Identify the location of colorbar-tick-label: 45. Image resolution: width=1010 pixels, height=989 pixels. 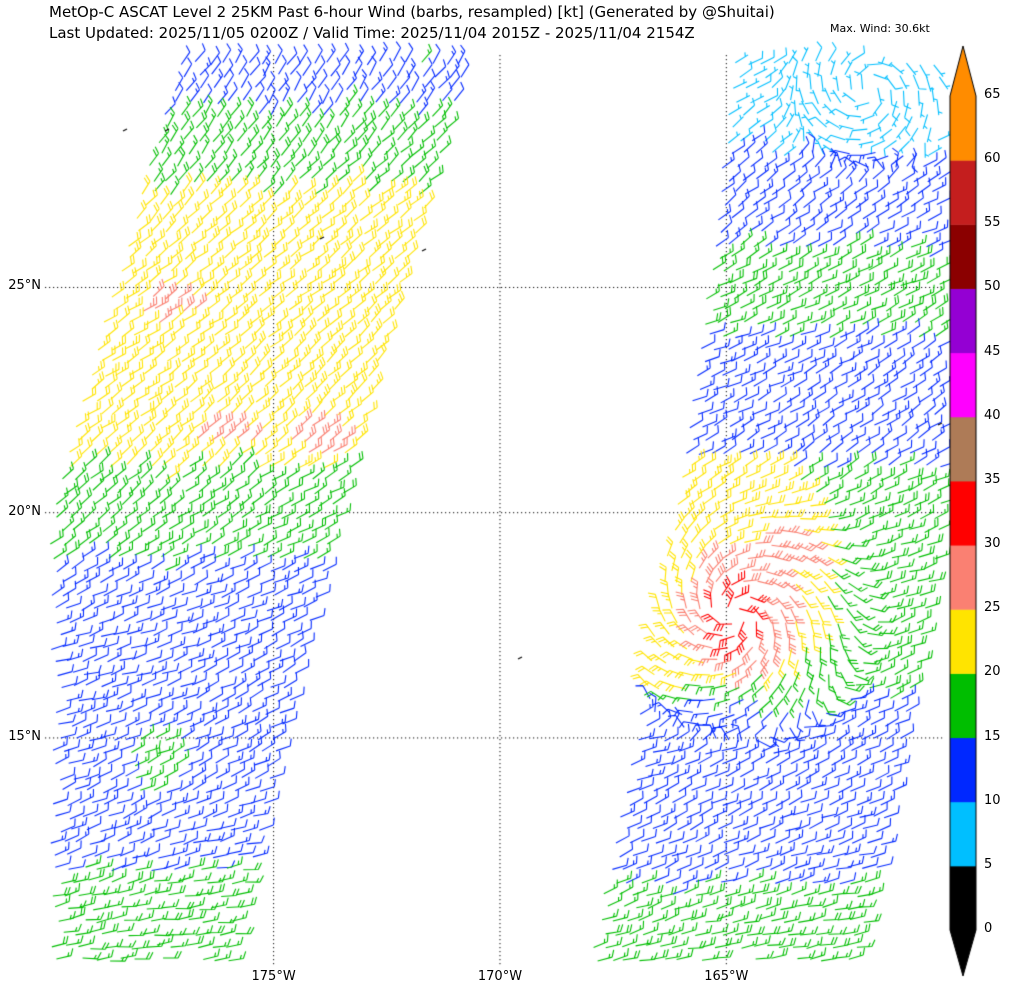
(992, 351).